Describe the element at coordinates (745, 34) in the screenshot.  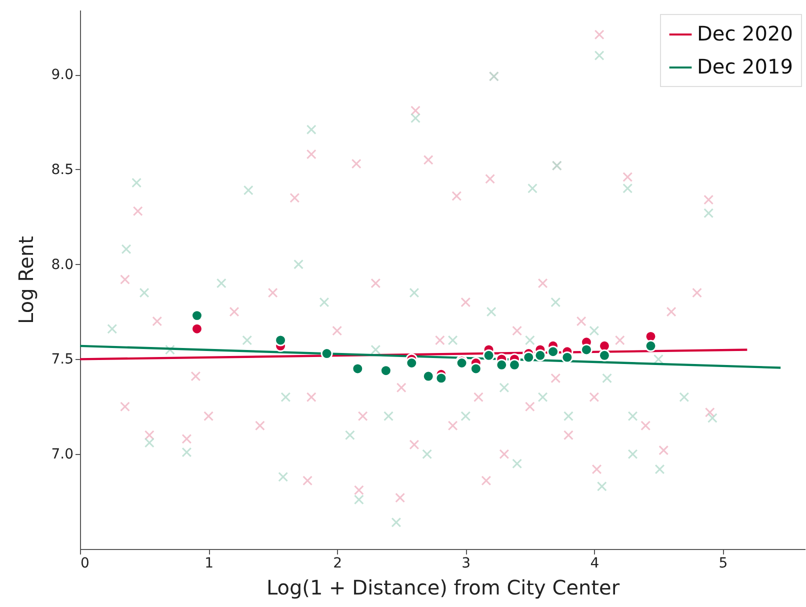
I see `legend-label: Dec 2020` at that location.